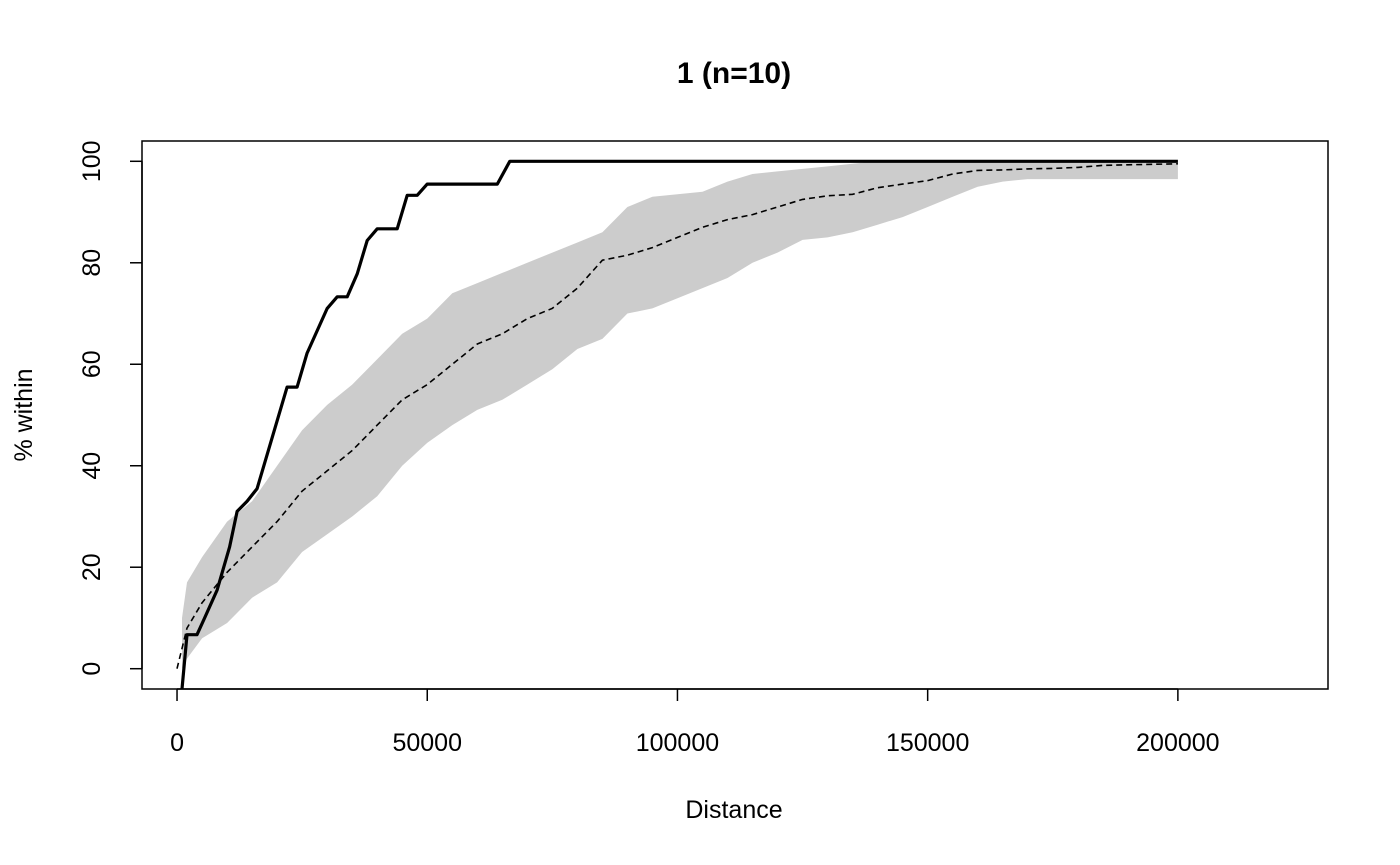 The image size is (1400, 865). I want to click on x-tick-label: 150000, so click(927, 743).